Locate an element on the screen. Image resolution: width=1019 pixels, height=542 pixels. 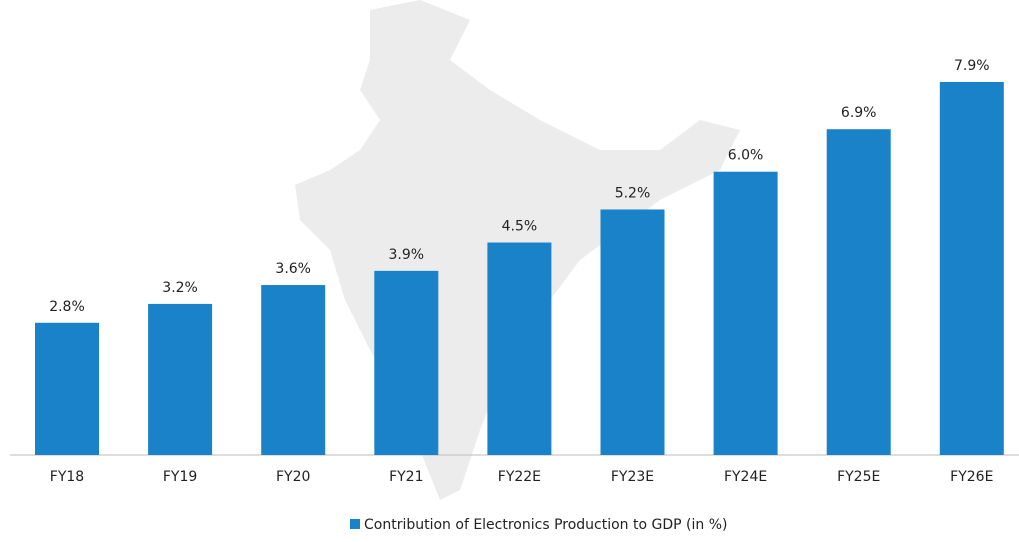
x-tick-label: FY19 is located at coordinates (180, 477).